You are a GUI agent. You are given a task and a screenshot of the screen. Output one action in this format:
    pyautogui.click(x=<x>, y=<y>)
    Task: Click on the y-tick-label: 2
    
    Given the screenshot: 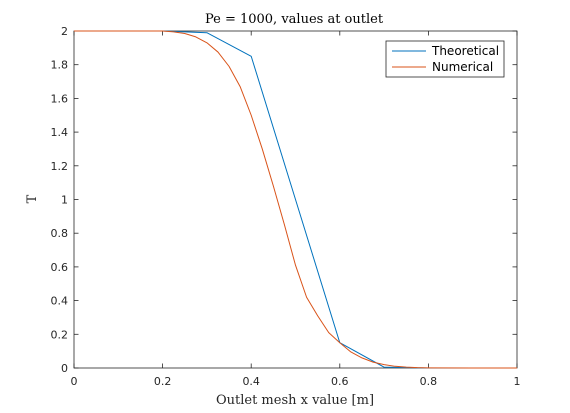 What is the action you would take?
    pyautogui.click(x=64, y=31)
    